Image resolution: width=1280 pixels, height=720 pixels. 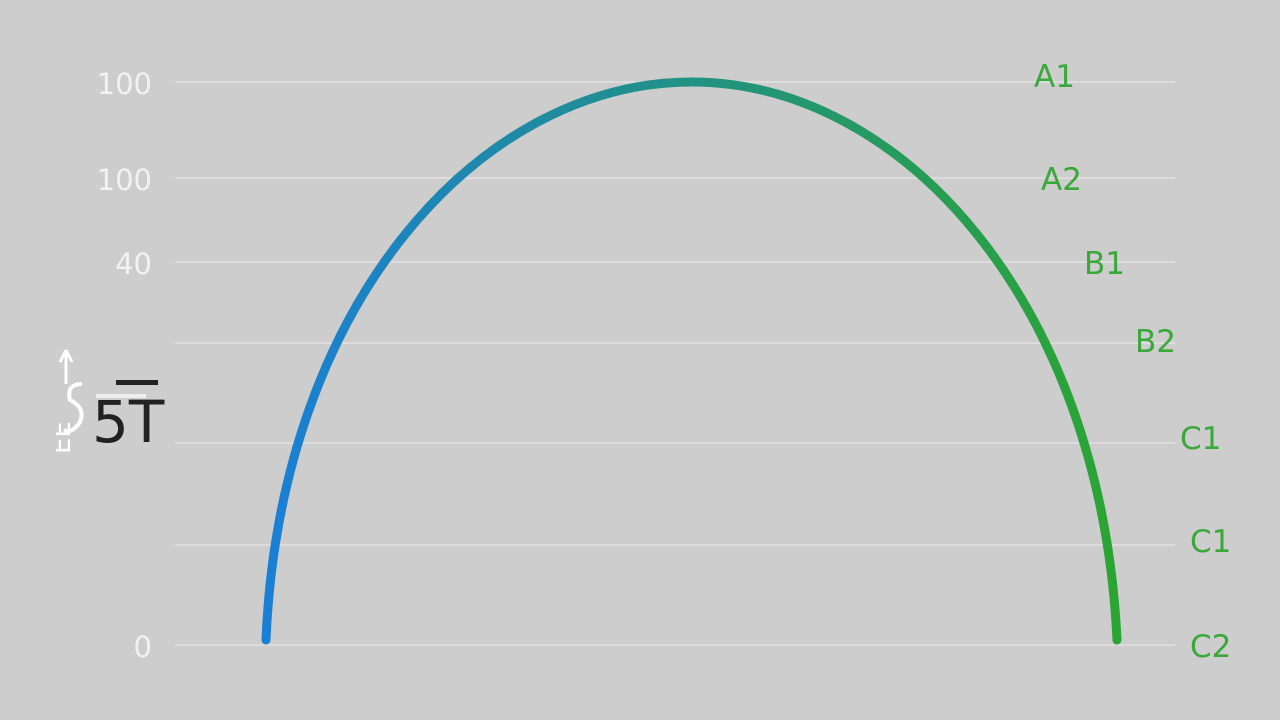 I want to click on logo: EE 5T, so click(x=111, y=400).